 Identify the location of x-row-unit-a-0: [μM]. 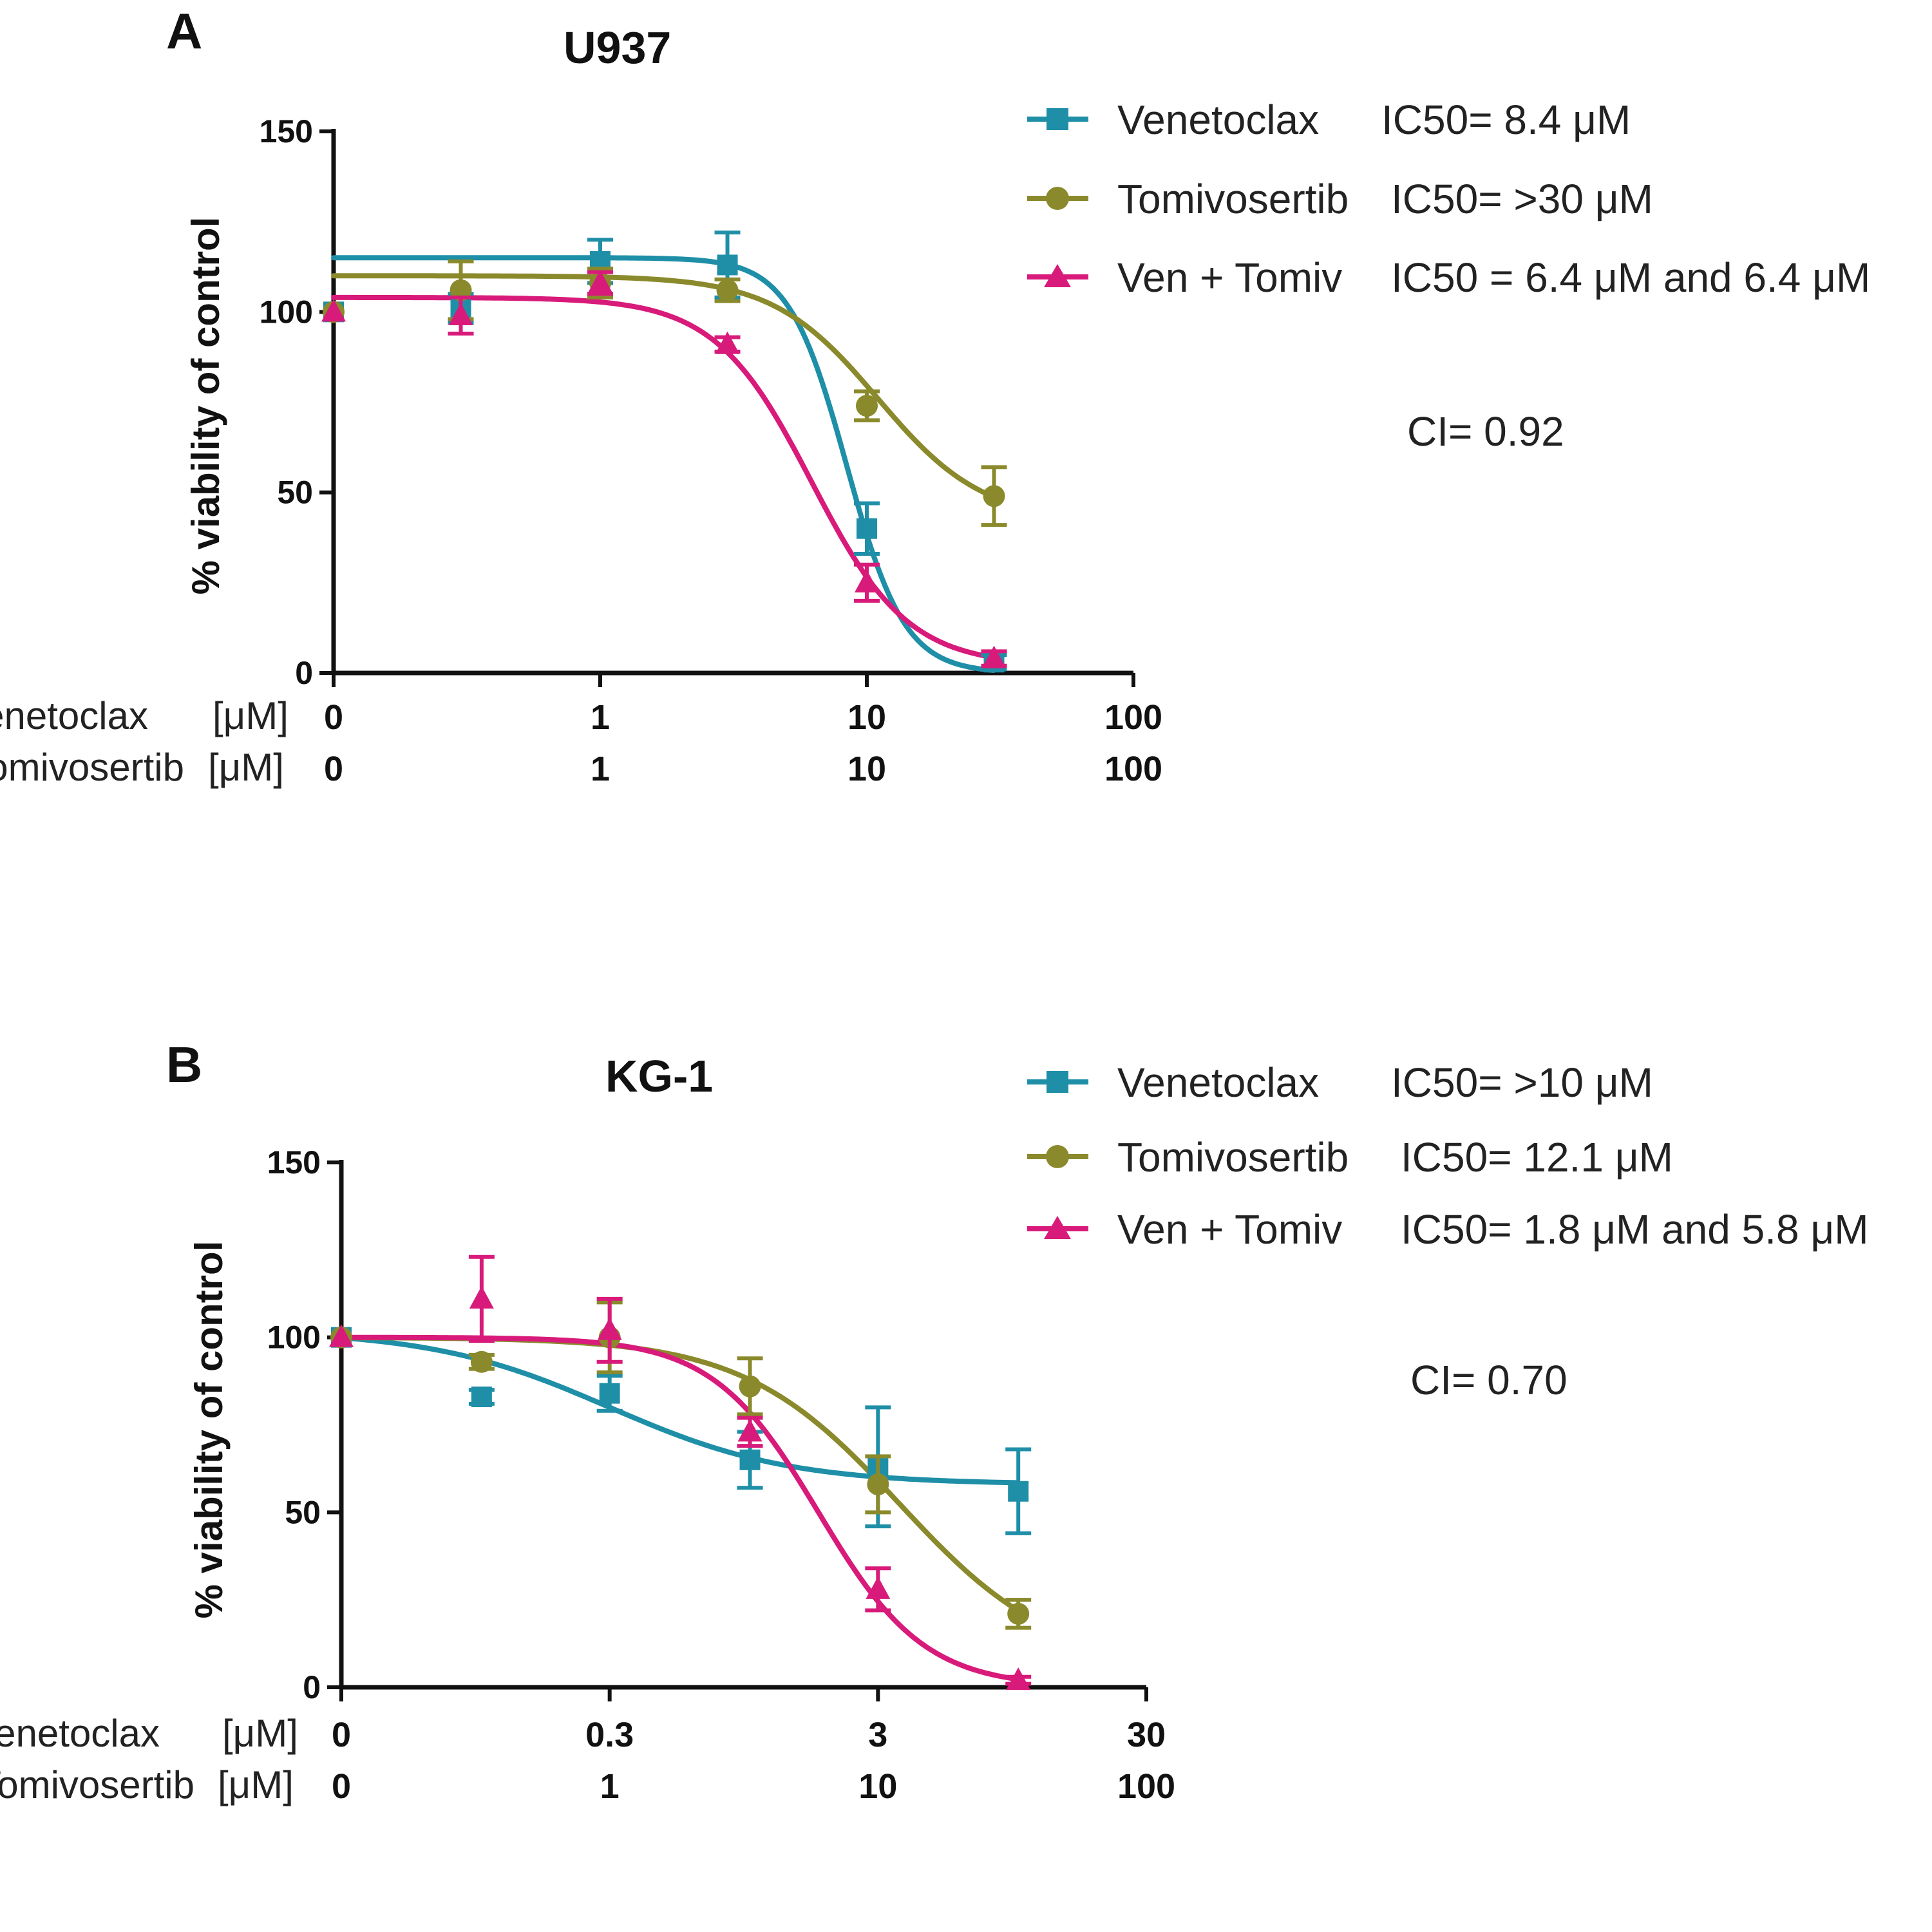
(251, 716).